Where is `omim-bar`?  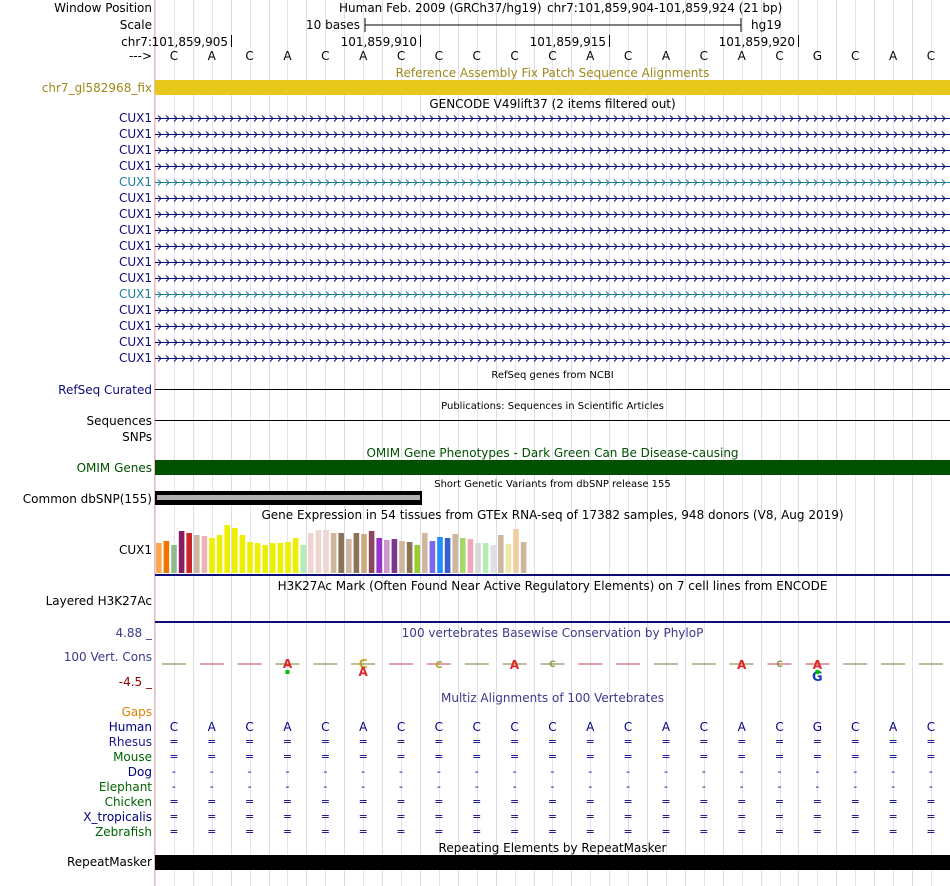
omim-bar is located at coordinates (552, 467).